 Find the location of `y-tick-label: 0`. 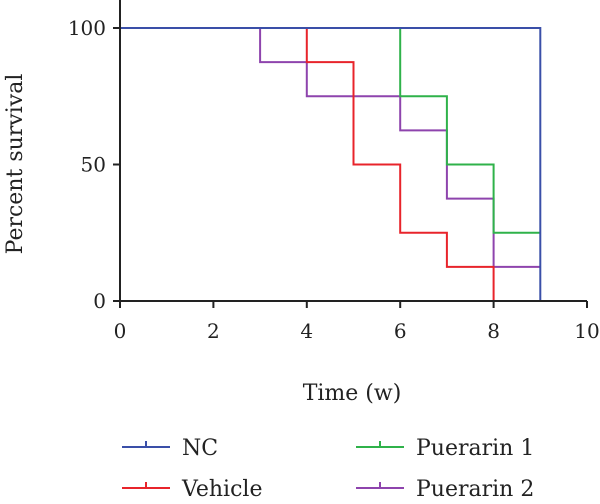

y-tick-label: 0 is located at coordinates (99, 301).